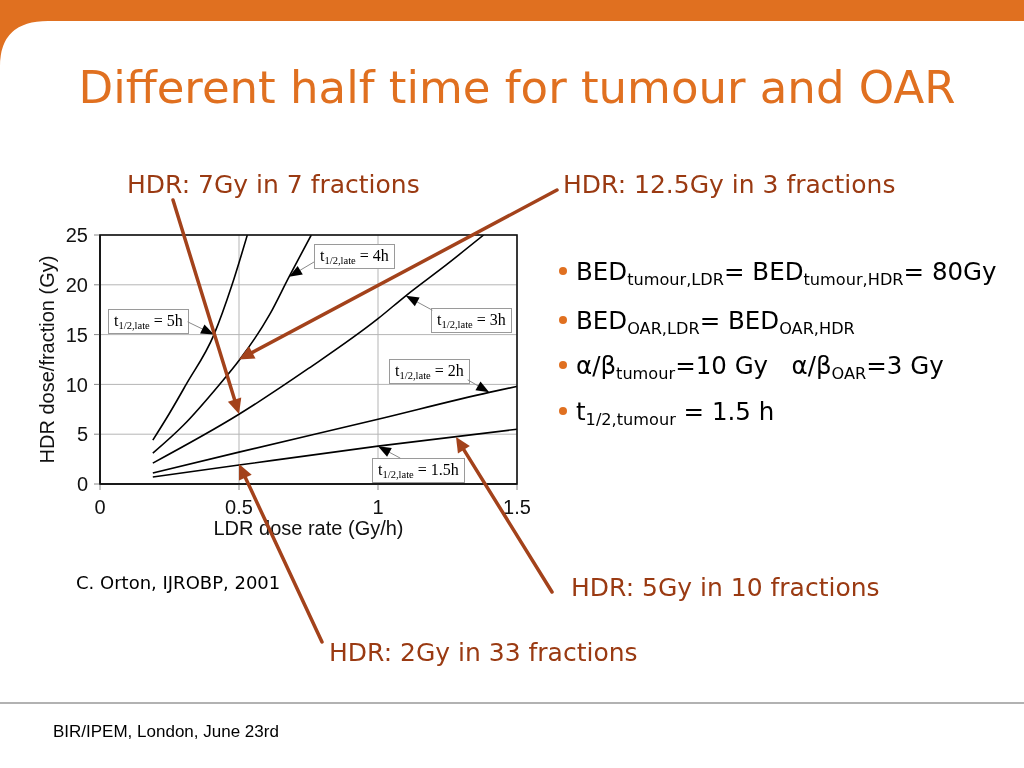 This screenshot has height=768, width=1024. I want to click on series-label: t$_{1/2,late}$ = 2h, so click(429, 371).